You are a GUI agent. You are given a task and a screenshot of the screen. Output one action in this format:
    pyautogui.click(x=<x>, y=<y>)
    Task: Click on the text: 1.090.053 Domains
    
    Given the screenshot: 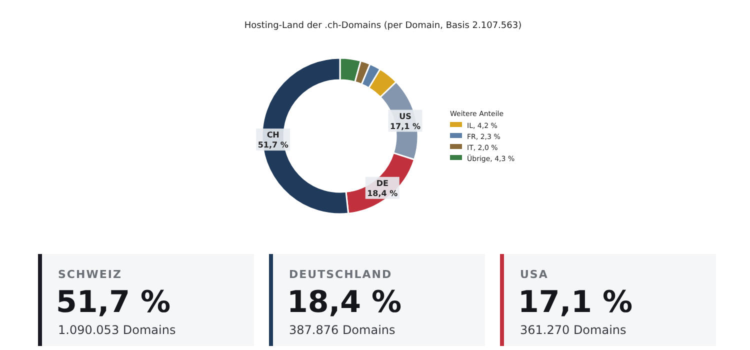 What is the action you would take?
    pyautogui.click(x=117, y=330)
    